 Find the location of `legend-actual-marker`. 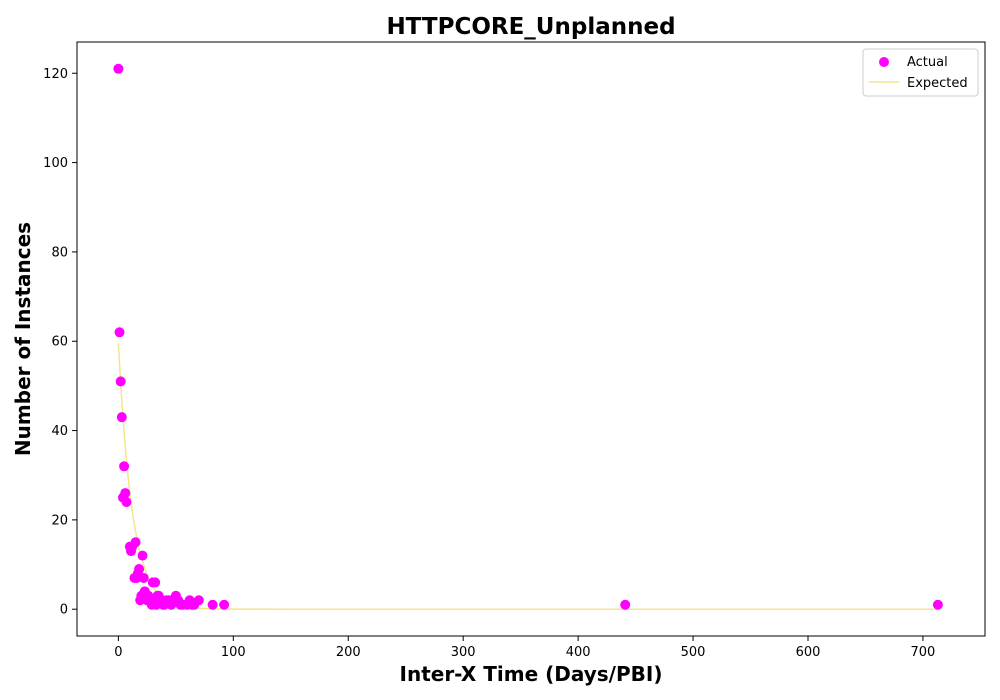

legend-actual-marker is located at coordinates (884, 62).